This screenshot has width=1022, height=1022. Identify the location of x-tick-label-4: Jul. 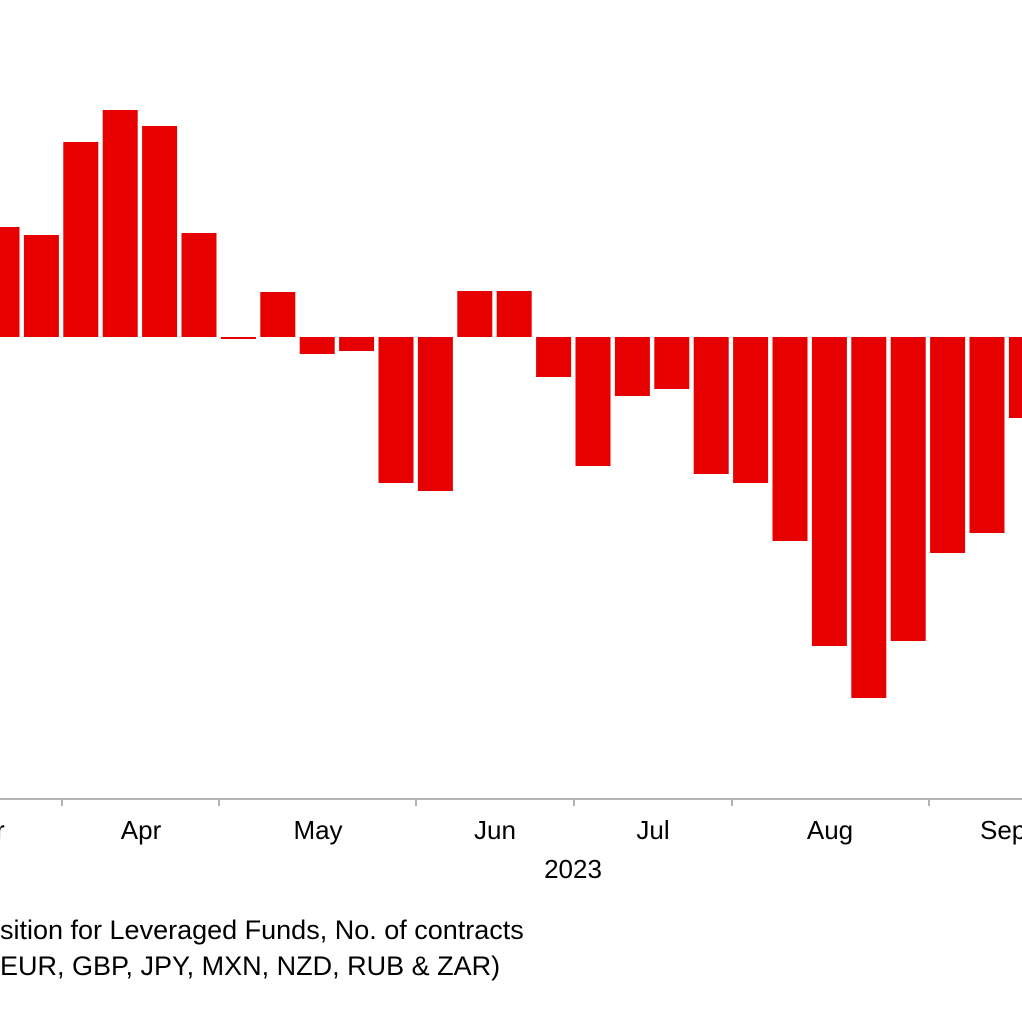
(652, 830).